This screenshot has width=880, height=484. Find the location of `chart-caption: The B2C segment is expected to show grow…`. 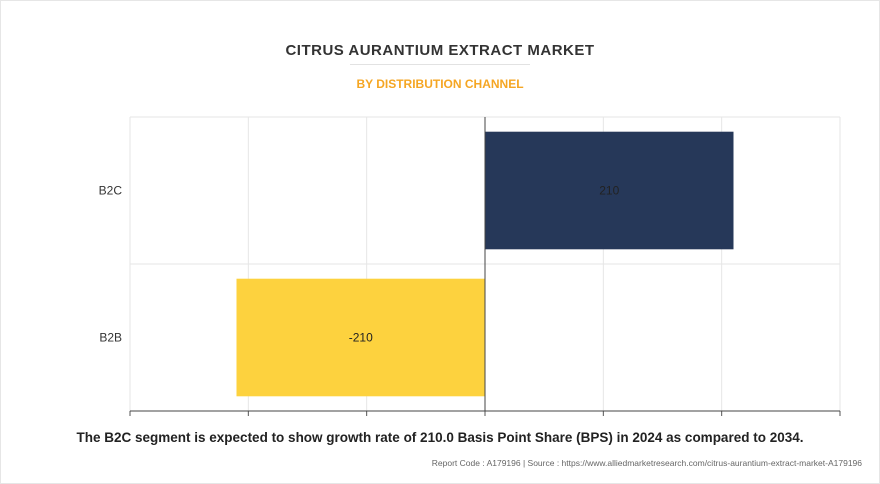

chart-caption: The B2C segment is expected to show grow… is located at coordinates (440, 437).